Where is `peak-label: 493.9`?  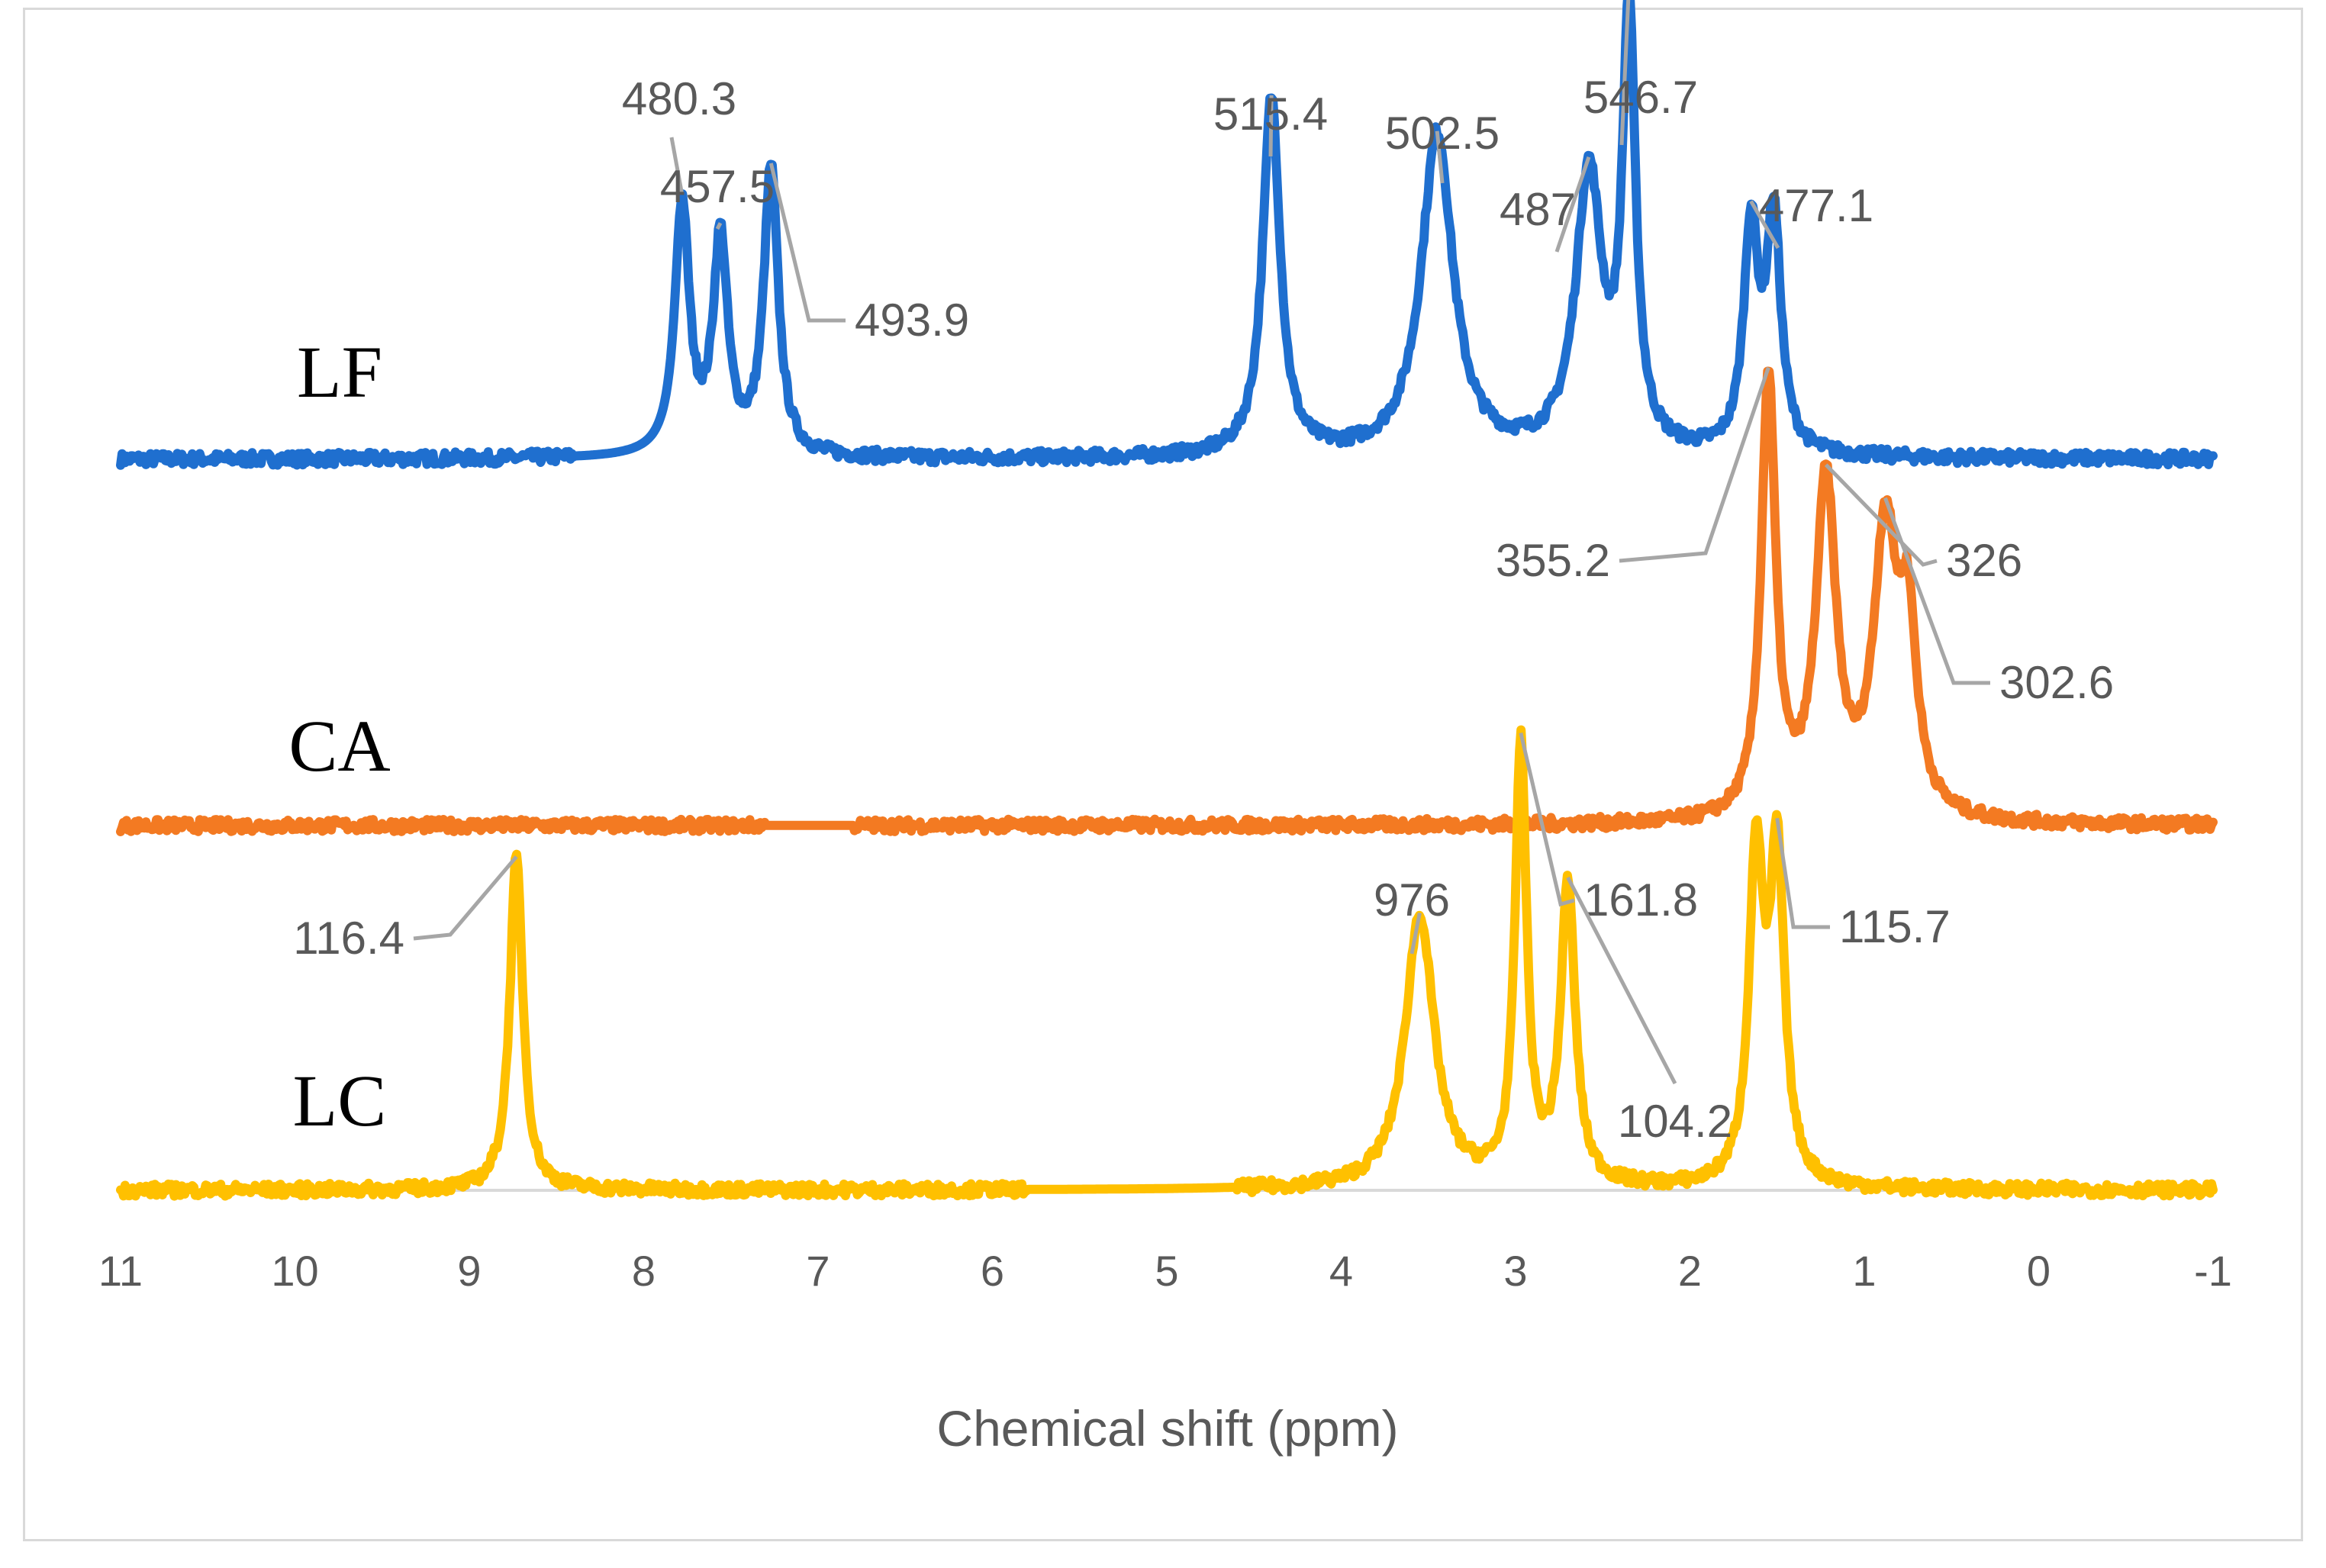
peak-label: 493.9 is located at coordinates (912, 320).